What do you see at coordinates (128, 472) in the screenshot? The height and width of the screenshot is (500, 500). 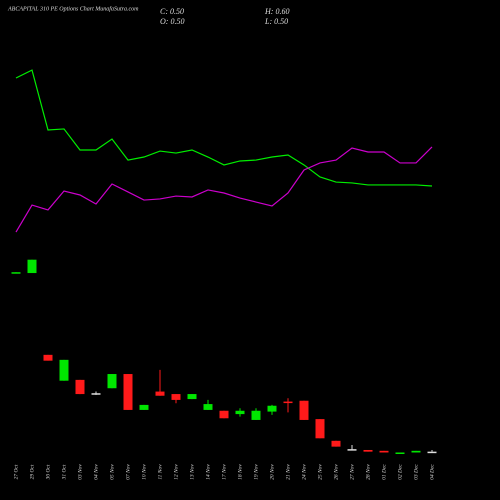 I see `x-tick-label: 07 Nov` at bounding box center [128, 472].